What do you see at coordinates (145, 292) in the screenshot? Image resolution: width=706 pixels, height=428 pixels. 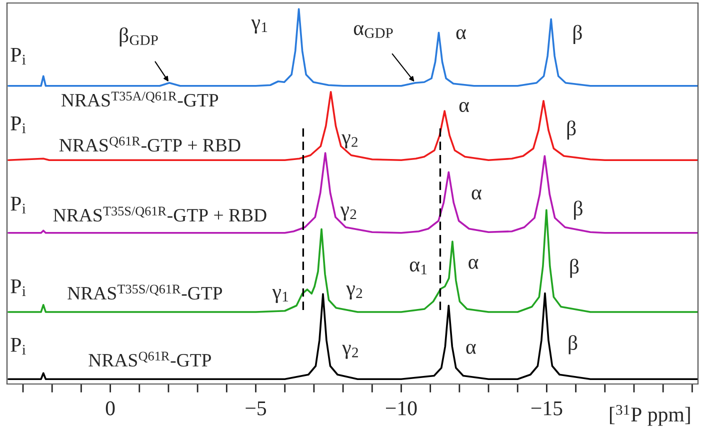 I see `annotation: NRAS$^{T35S/Q61R}$-GTP` at bounding box center [145, 292].